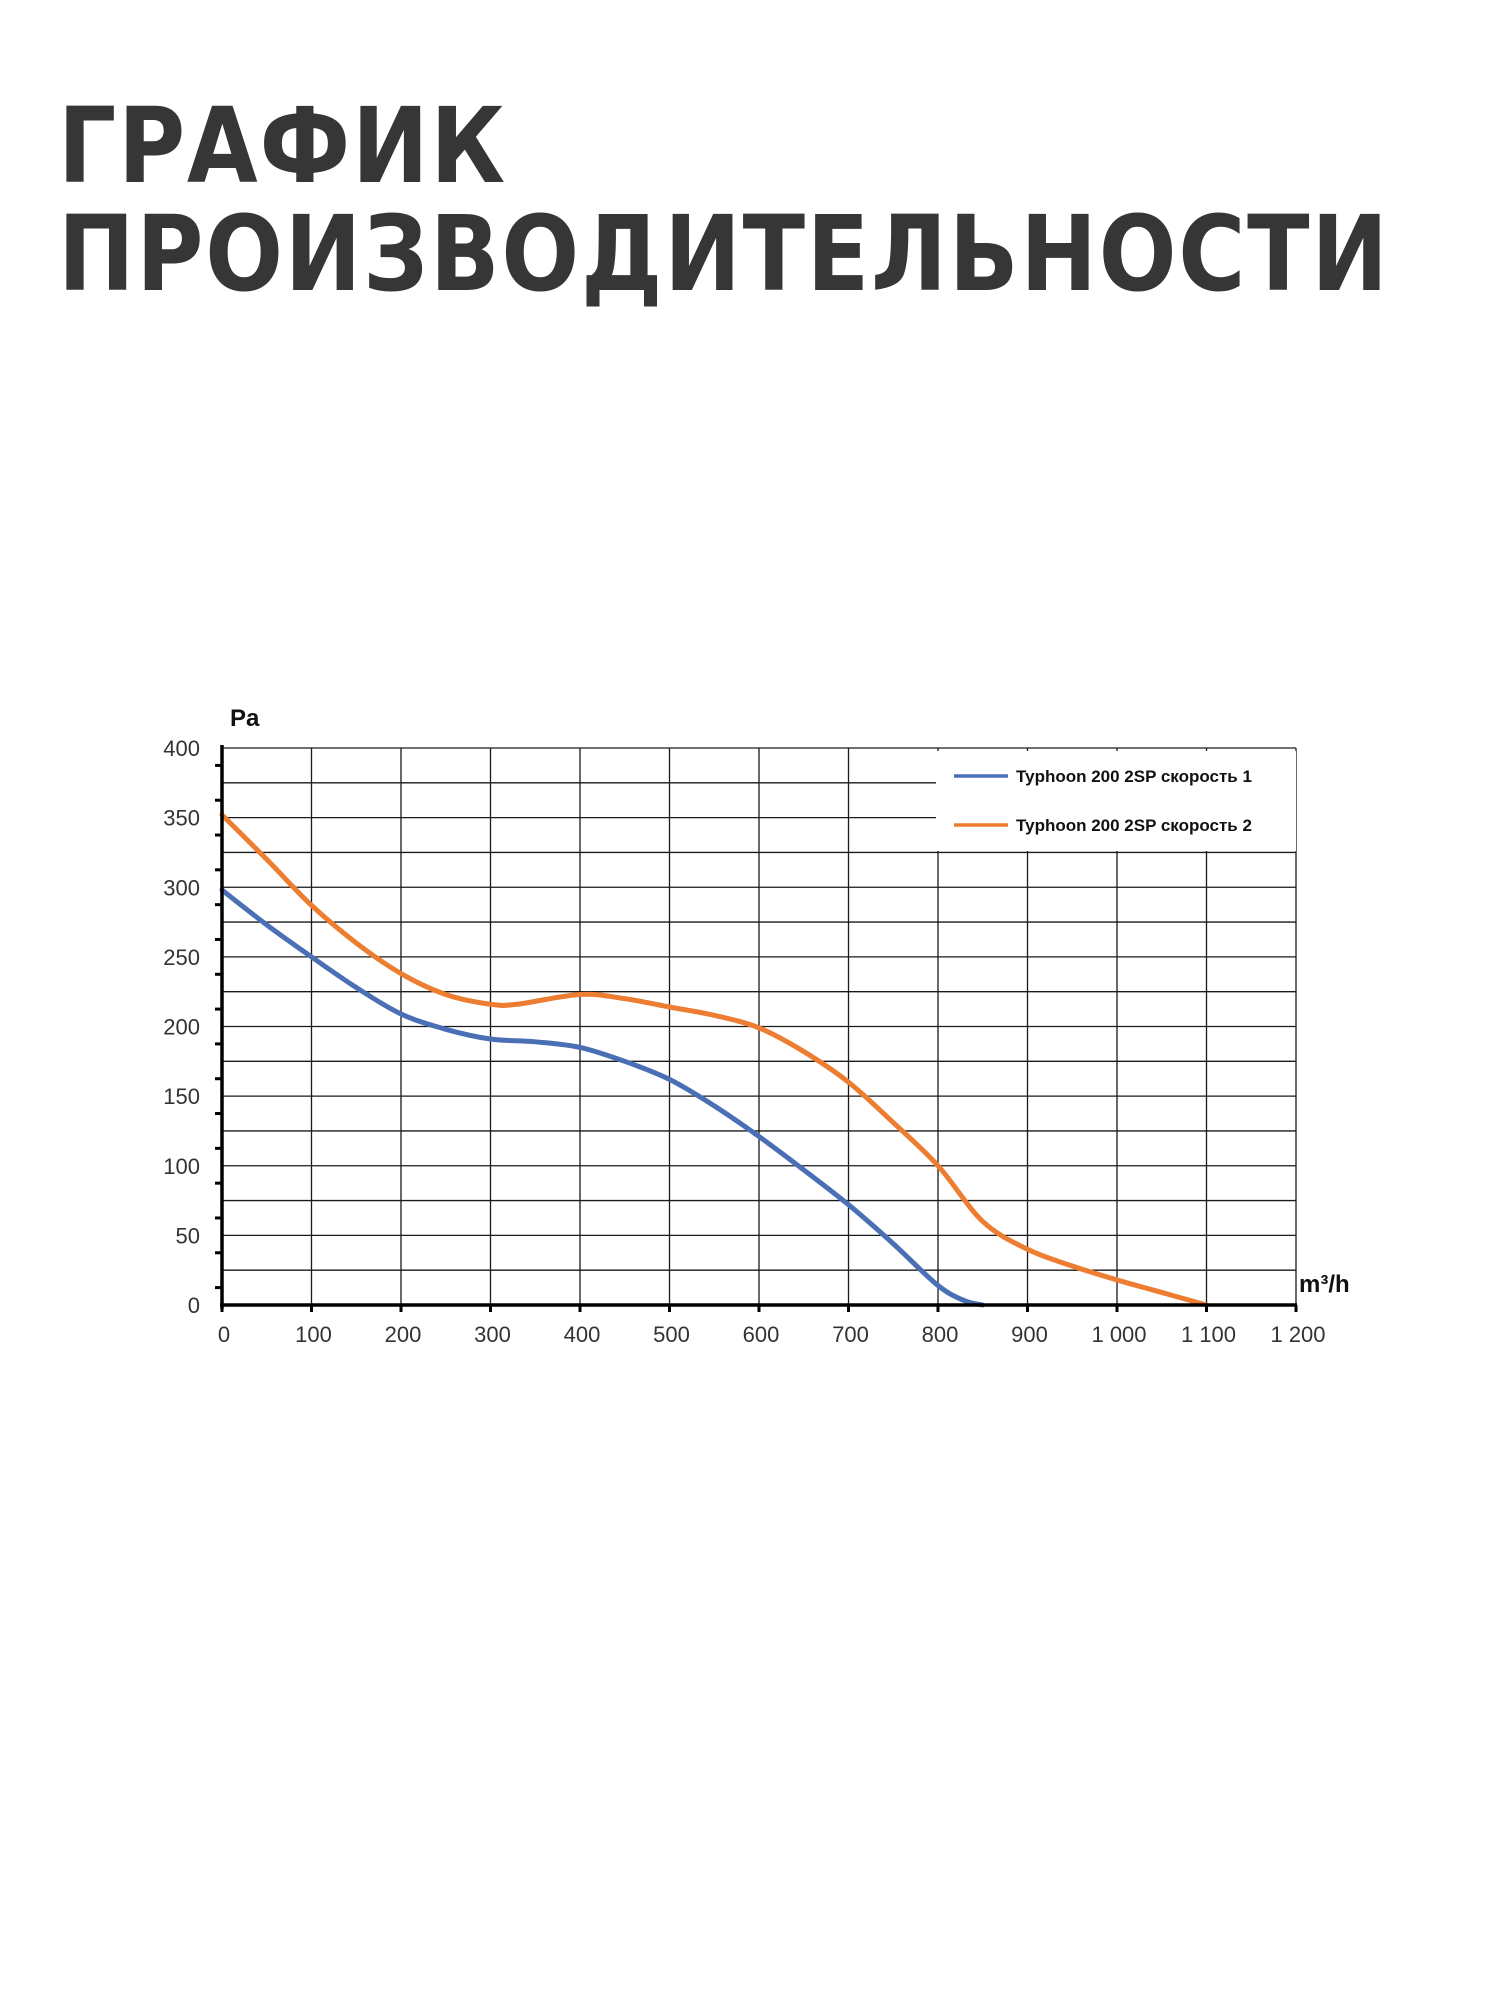 This screenshot has height=2000, width=1500. Describe the element at coordinates (245, 718) in the screenshot. I see `y-axis-label: Pa` at that location.